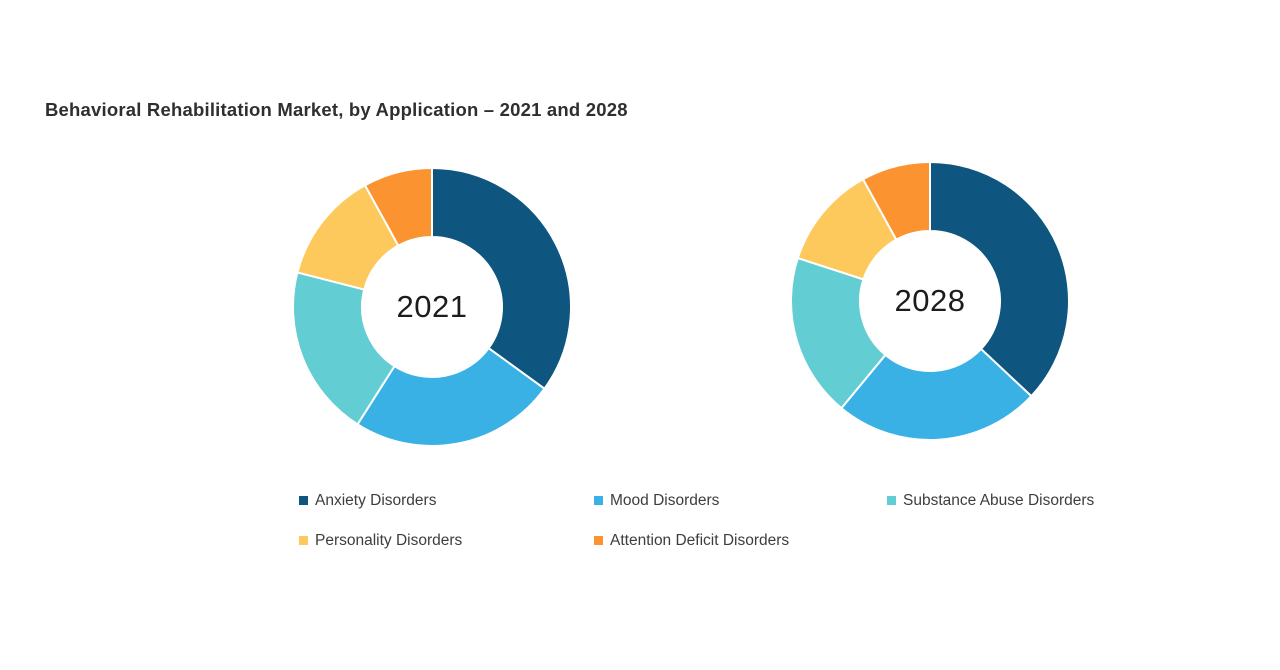 The height and width of the screenshot is (670, 1280). What do you see at coordinates (999, 500) in the screenshot?
I see `legend-label-substance-abuse-disorders: Substance Abuse Disorders` at bounding box center [999, 500].